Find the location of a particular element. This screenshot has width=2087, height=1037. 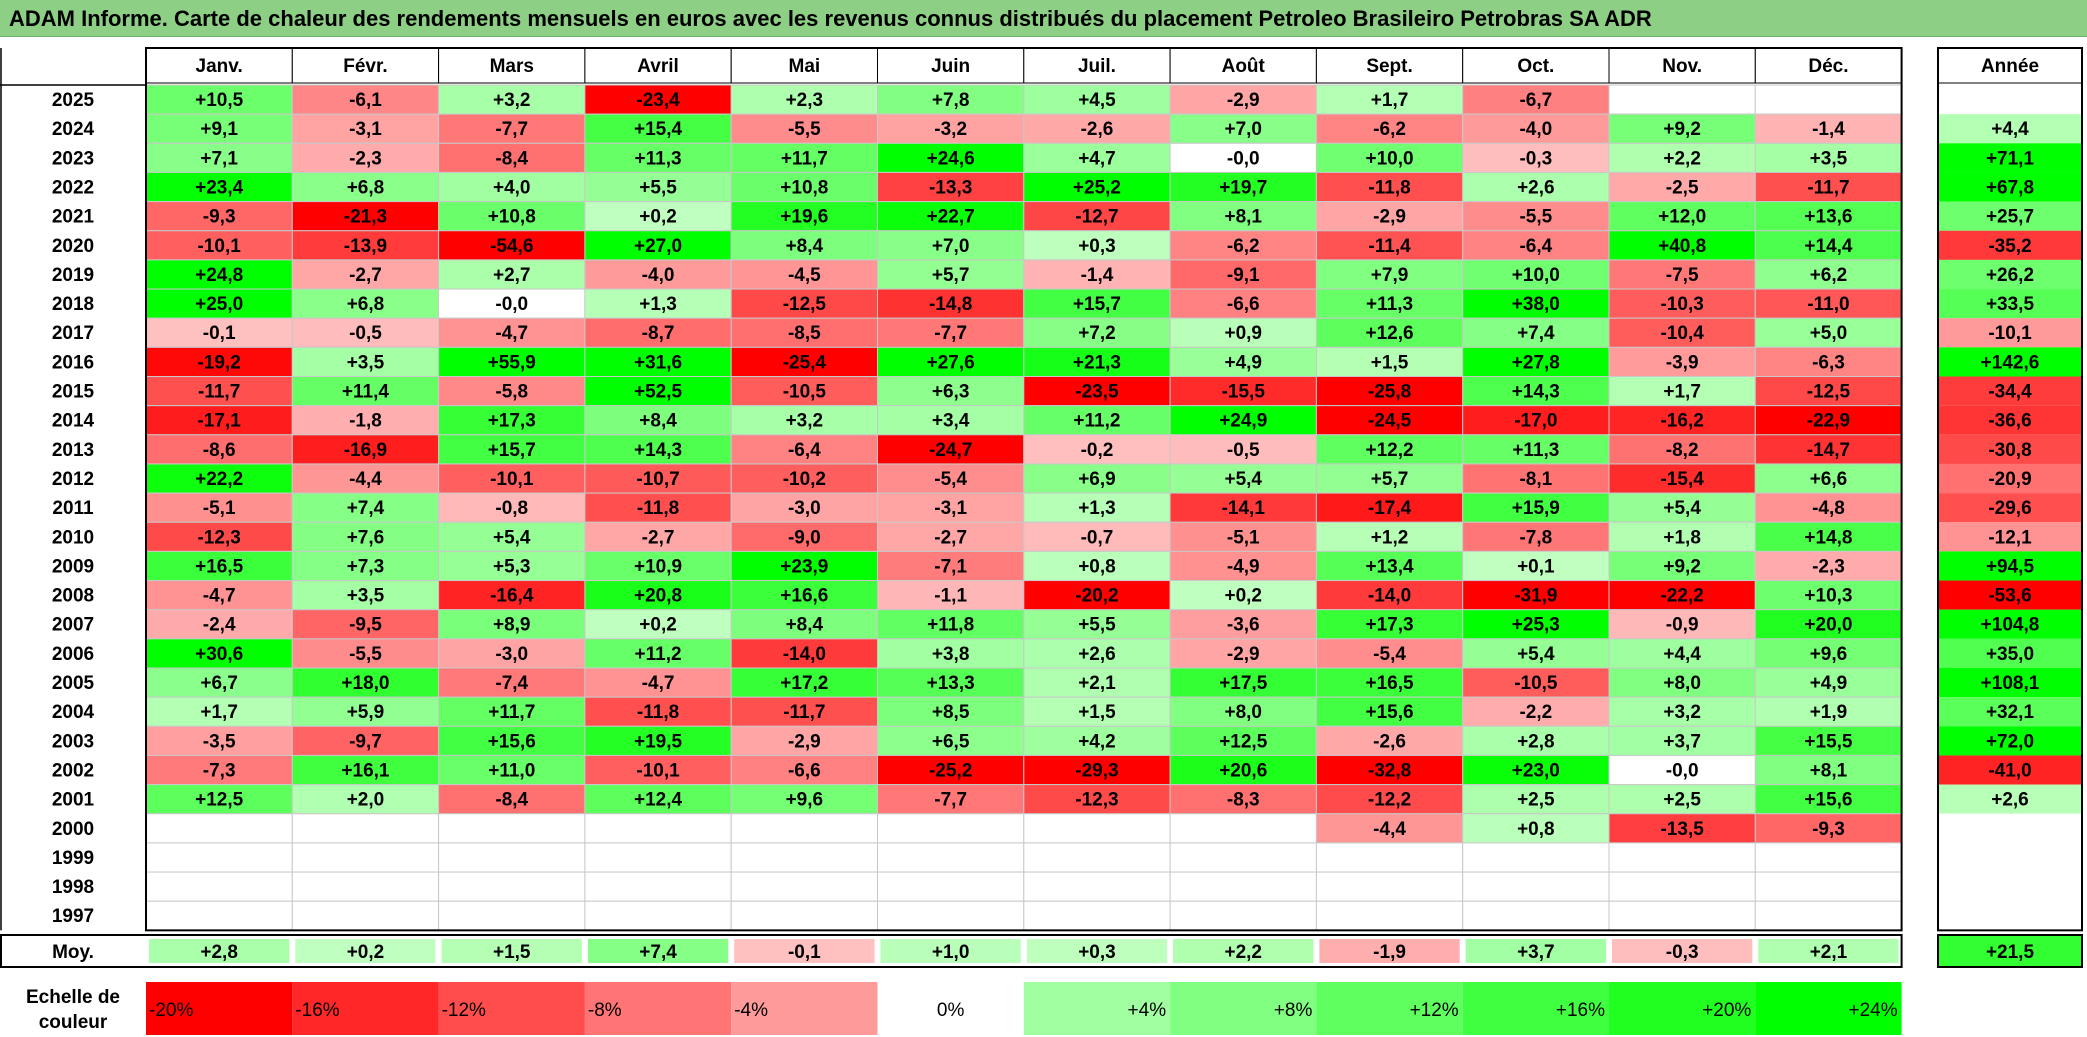

cell-value: +10,3 is located at coordinates (1828, 596).